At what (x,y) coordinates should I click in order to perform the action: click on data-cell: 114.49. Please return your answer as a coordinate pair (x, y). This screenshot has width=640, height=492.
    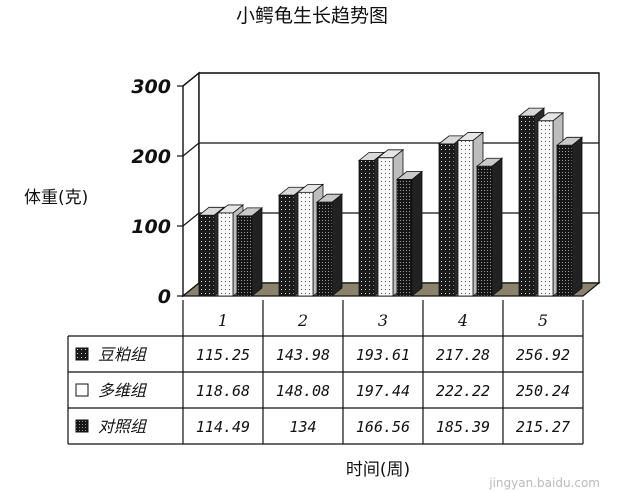
    Looking at the image, I should click on (223, 427).